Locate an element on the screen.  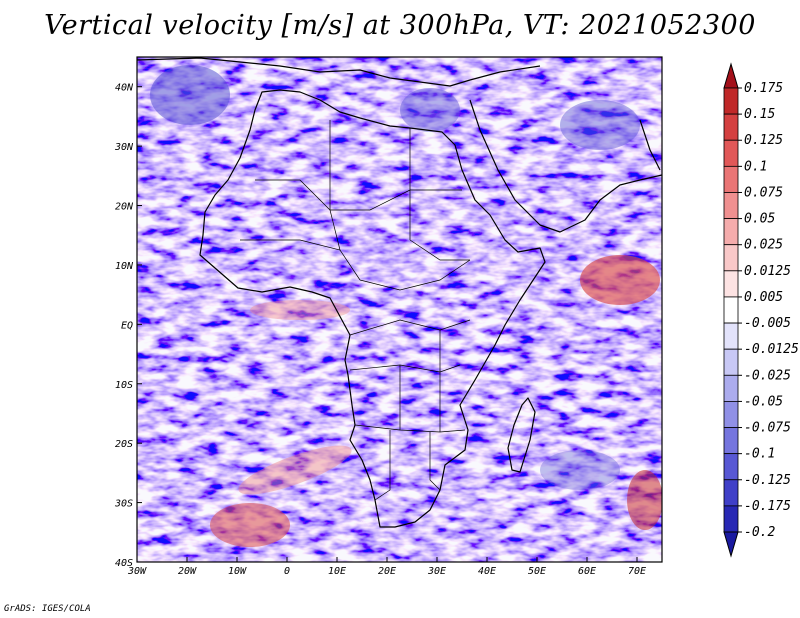
x-axis: 30W 20W 10W 0 10E 20E 30E 40E 50E 60E 70E is located at coordinates (386, 567).